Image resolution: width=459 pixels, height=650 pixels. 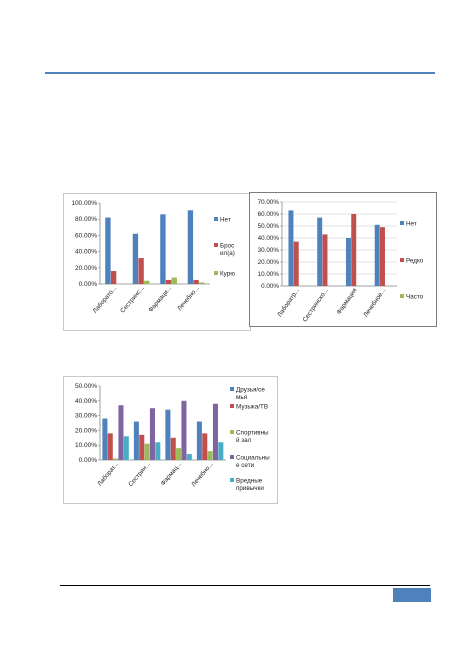 What do you see at coordinates (412, 595) in the screenshot?
I see `page-number-tab` at bounding box center [412, 595].